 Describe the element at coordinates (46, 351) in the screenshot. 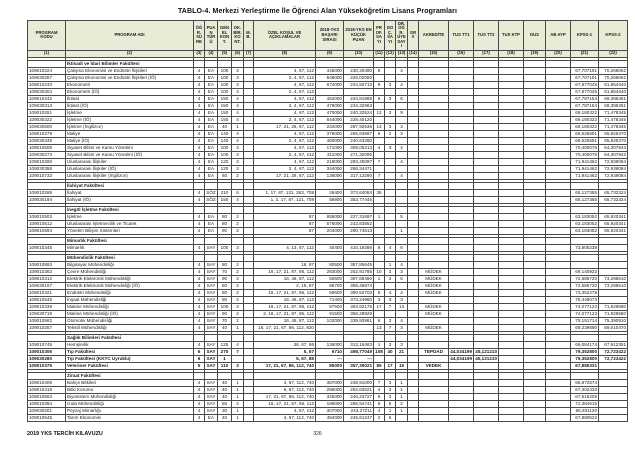

I see `cell-kod: 109010306` at that location.